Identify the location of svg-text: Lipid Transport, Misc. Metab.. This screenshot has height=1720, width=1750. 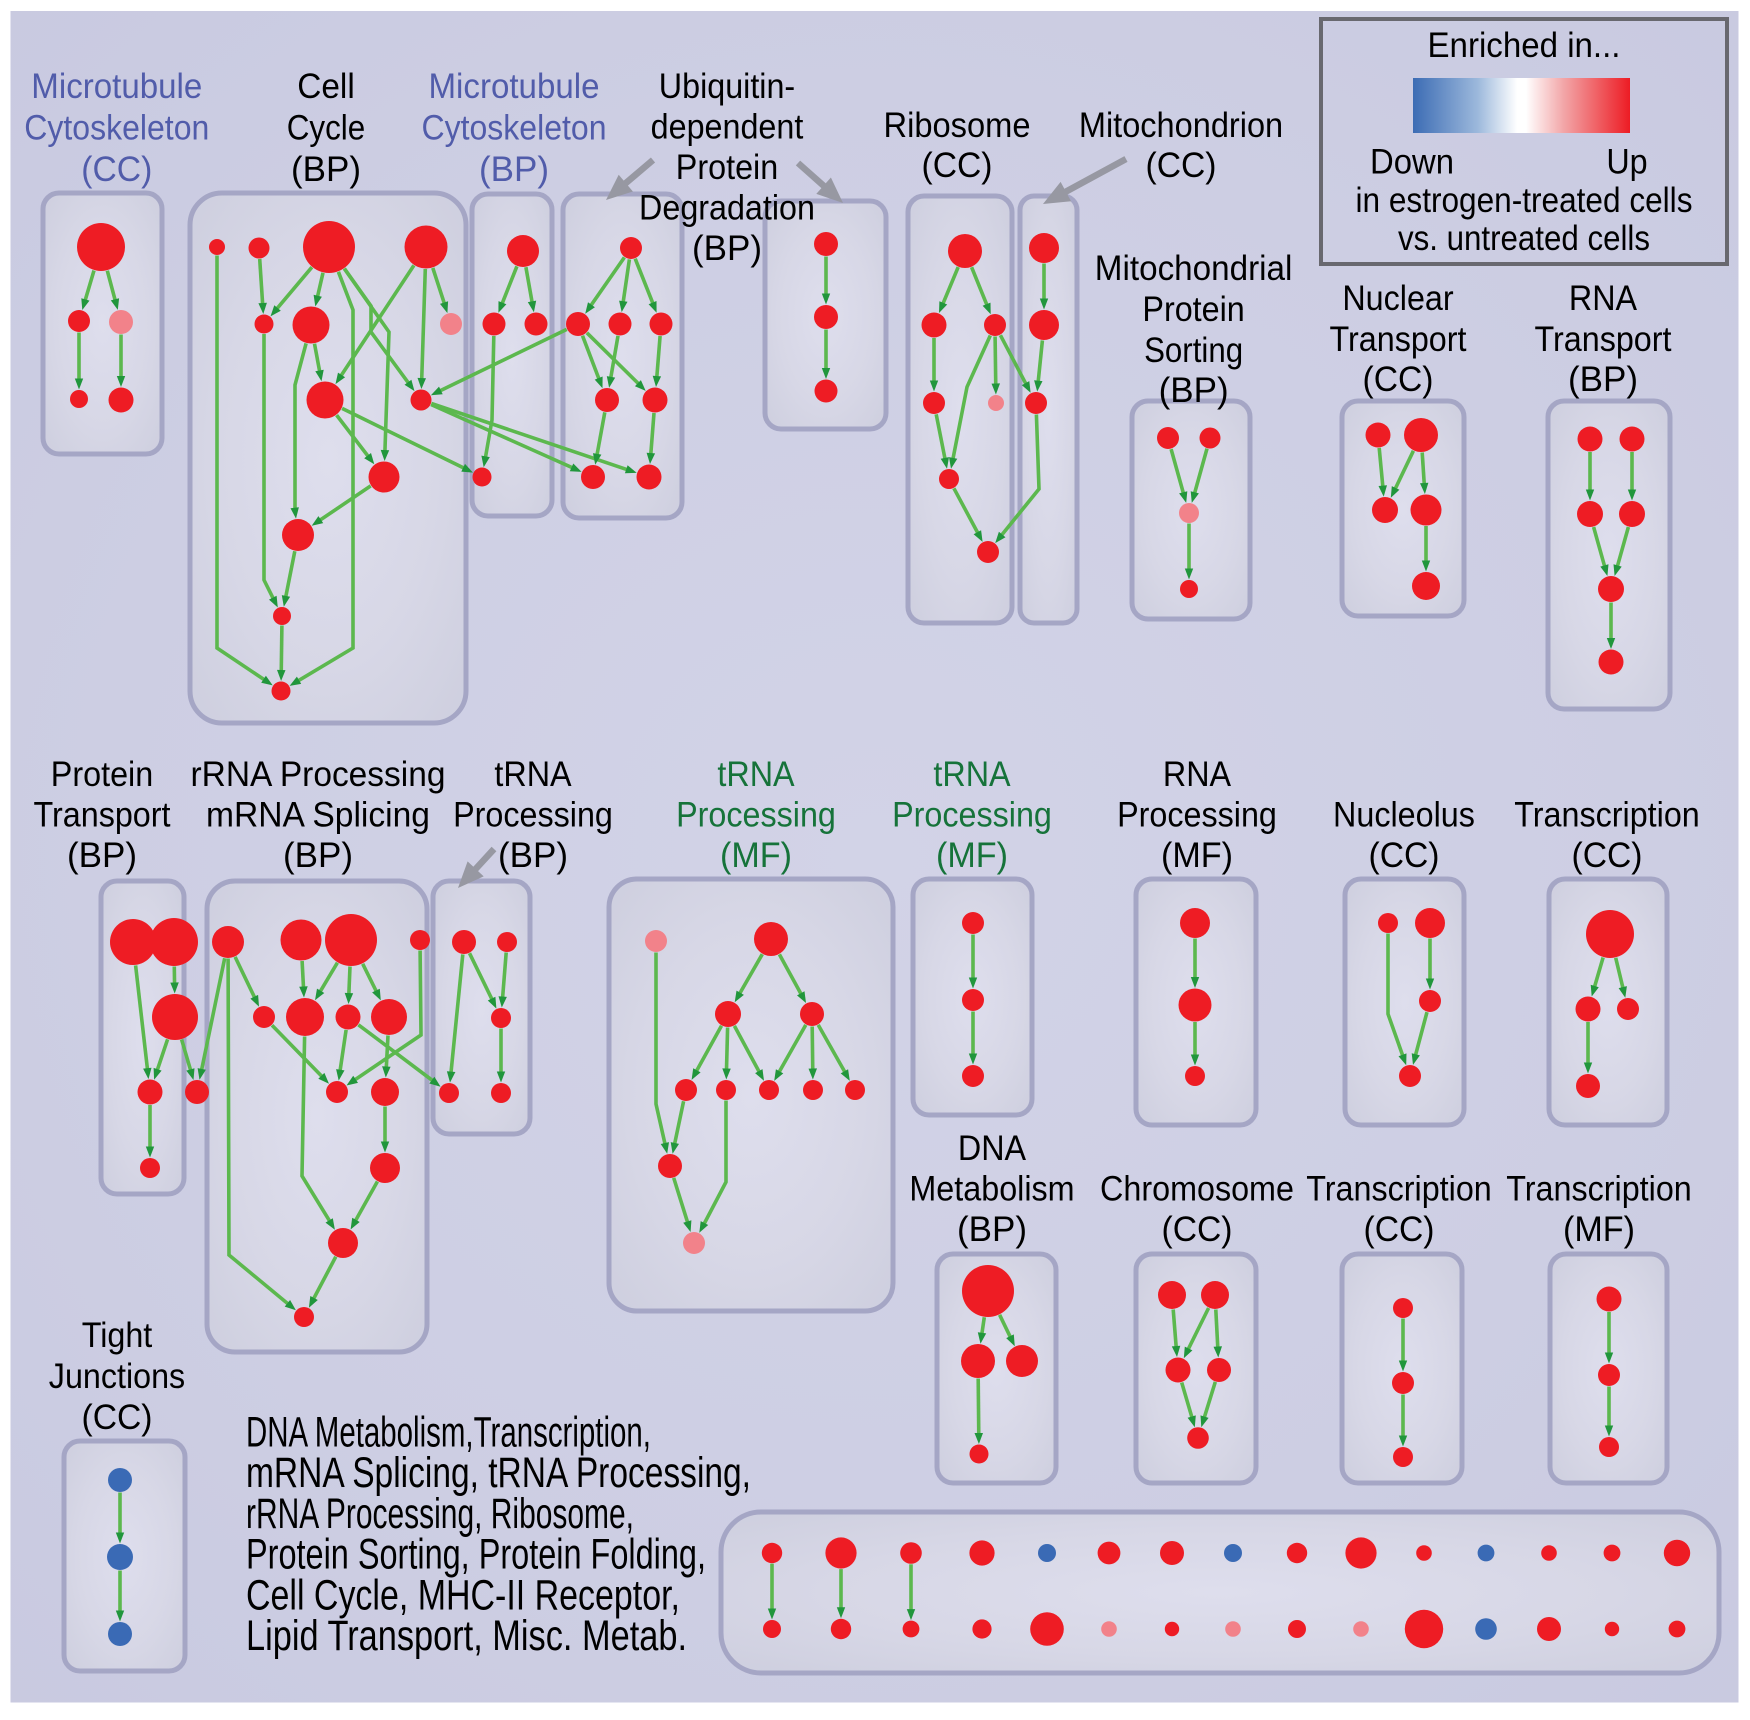
(466, 1636).